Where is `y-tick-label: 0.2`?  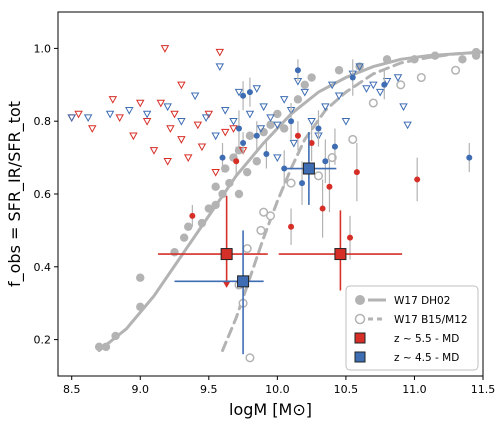
y-tick-label: 0.2 is located at coordinates (43, 340).